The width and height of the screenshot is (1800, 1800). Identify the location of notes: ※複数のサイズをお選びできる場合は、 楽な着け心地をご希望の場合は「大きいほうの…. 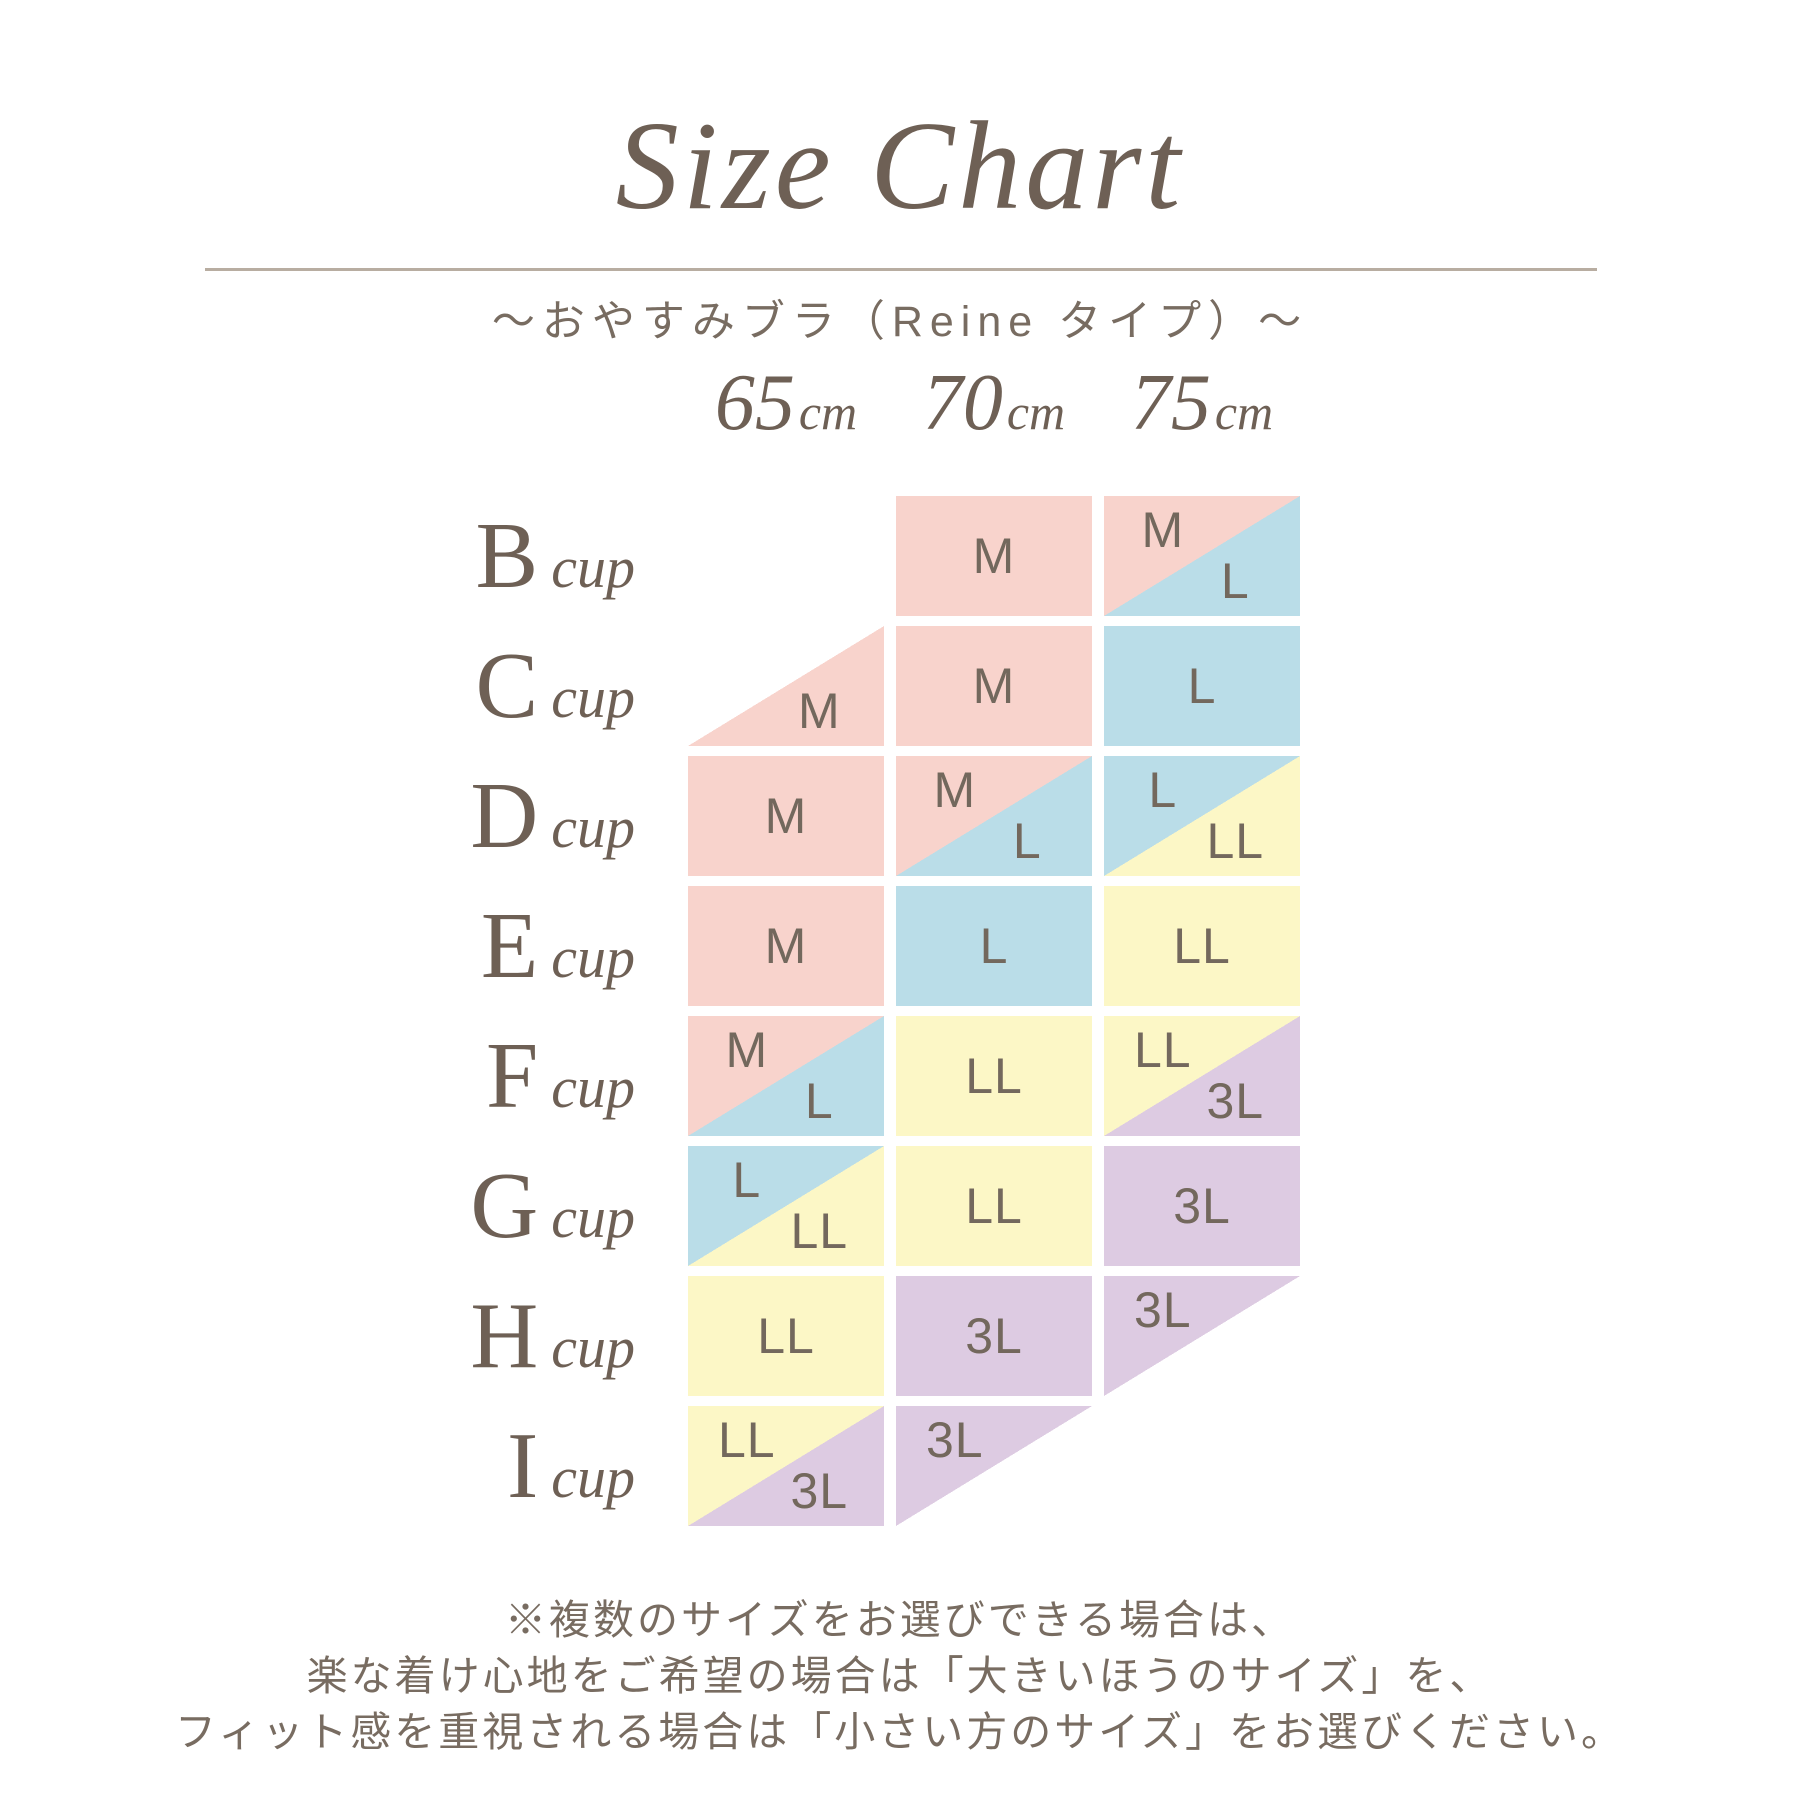
(900, 1676).